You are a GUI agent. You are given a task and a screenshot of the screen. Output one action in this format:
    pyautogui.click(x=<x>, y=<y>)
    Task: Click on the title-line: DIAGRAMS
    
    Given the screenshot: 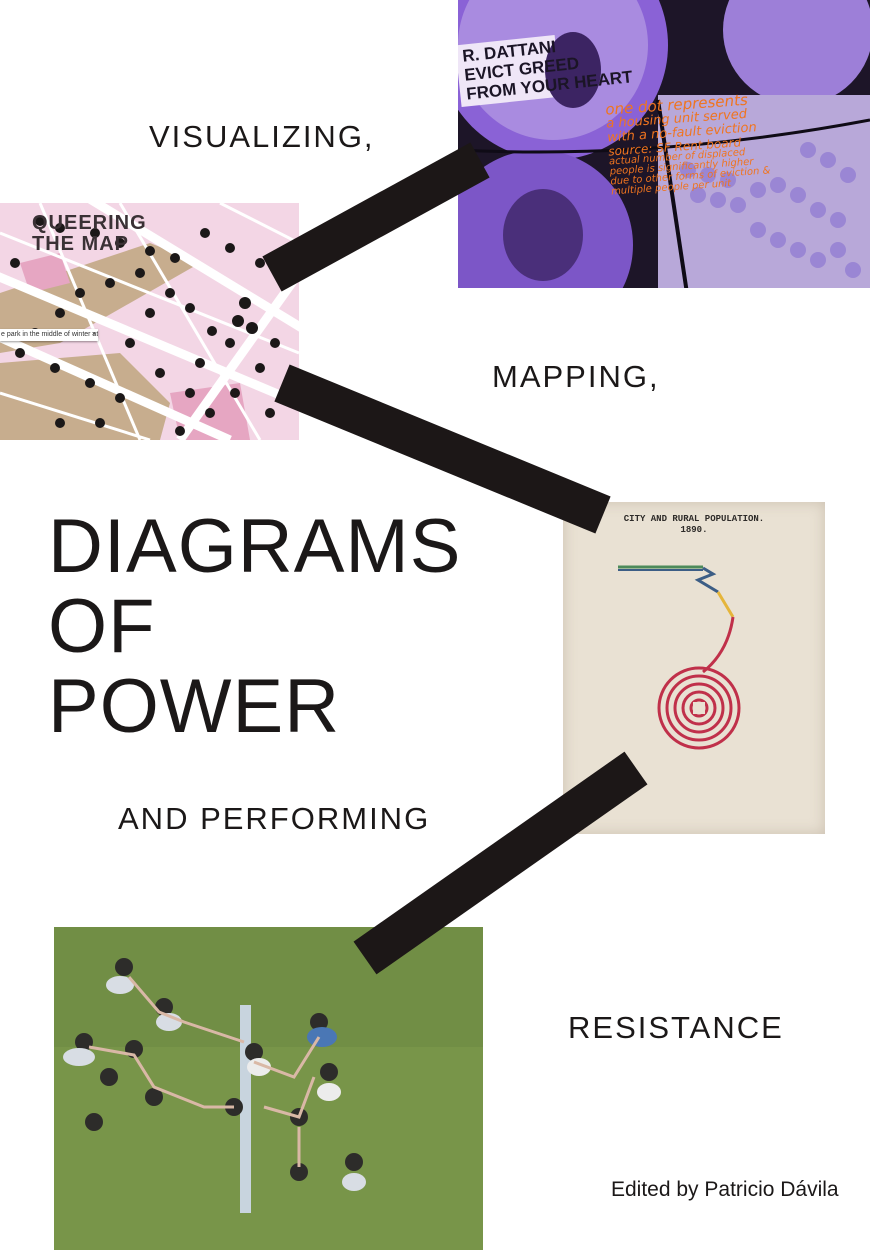 What is the action you would take?
    pyautogui.click(x=255, y=546)
    